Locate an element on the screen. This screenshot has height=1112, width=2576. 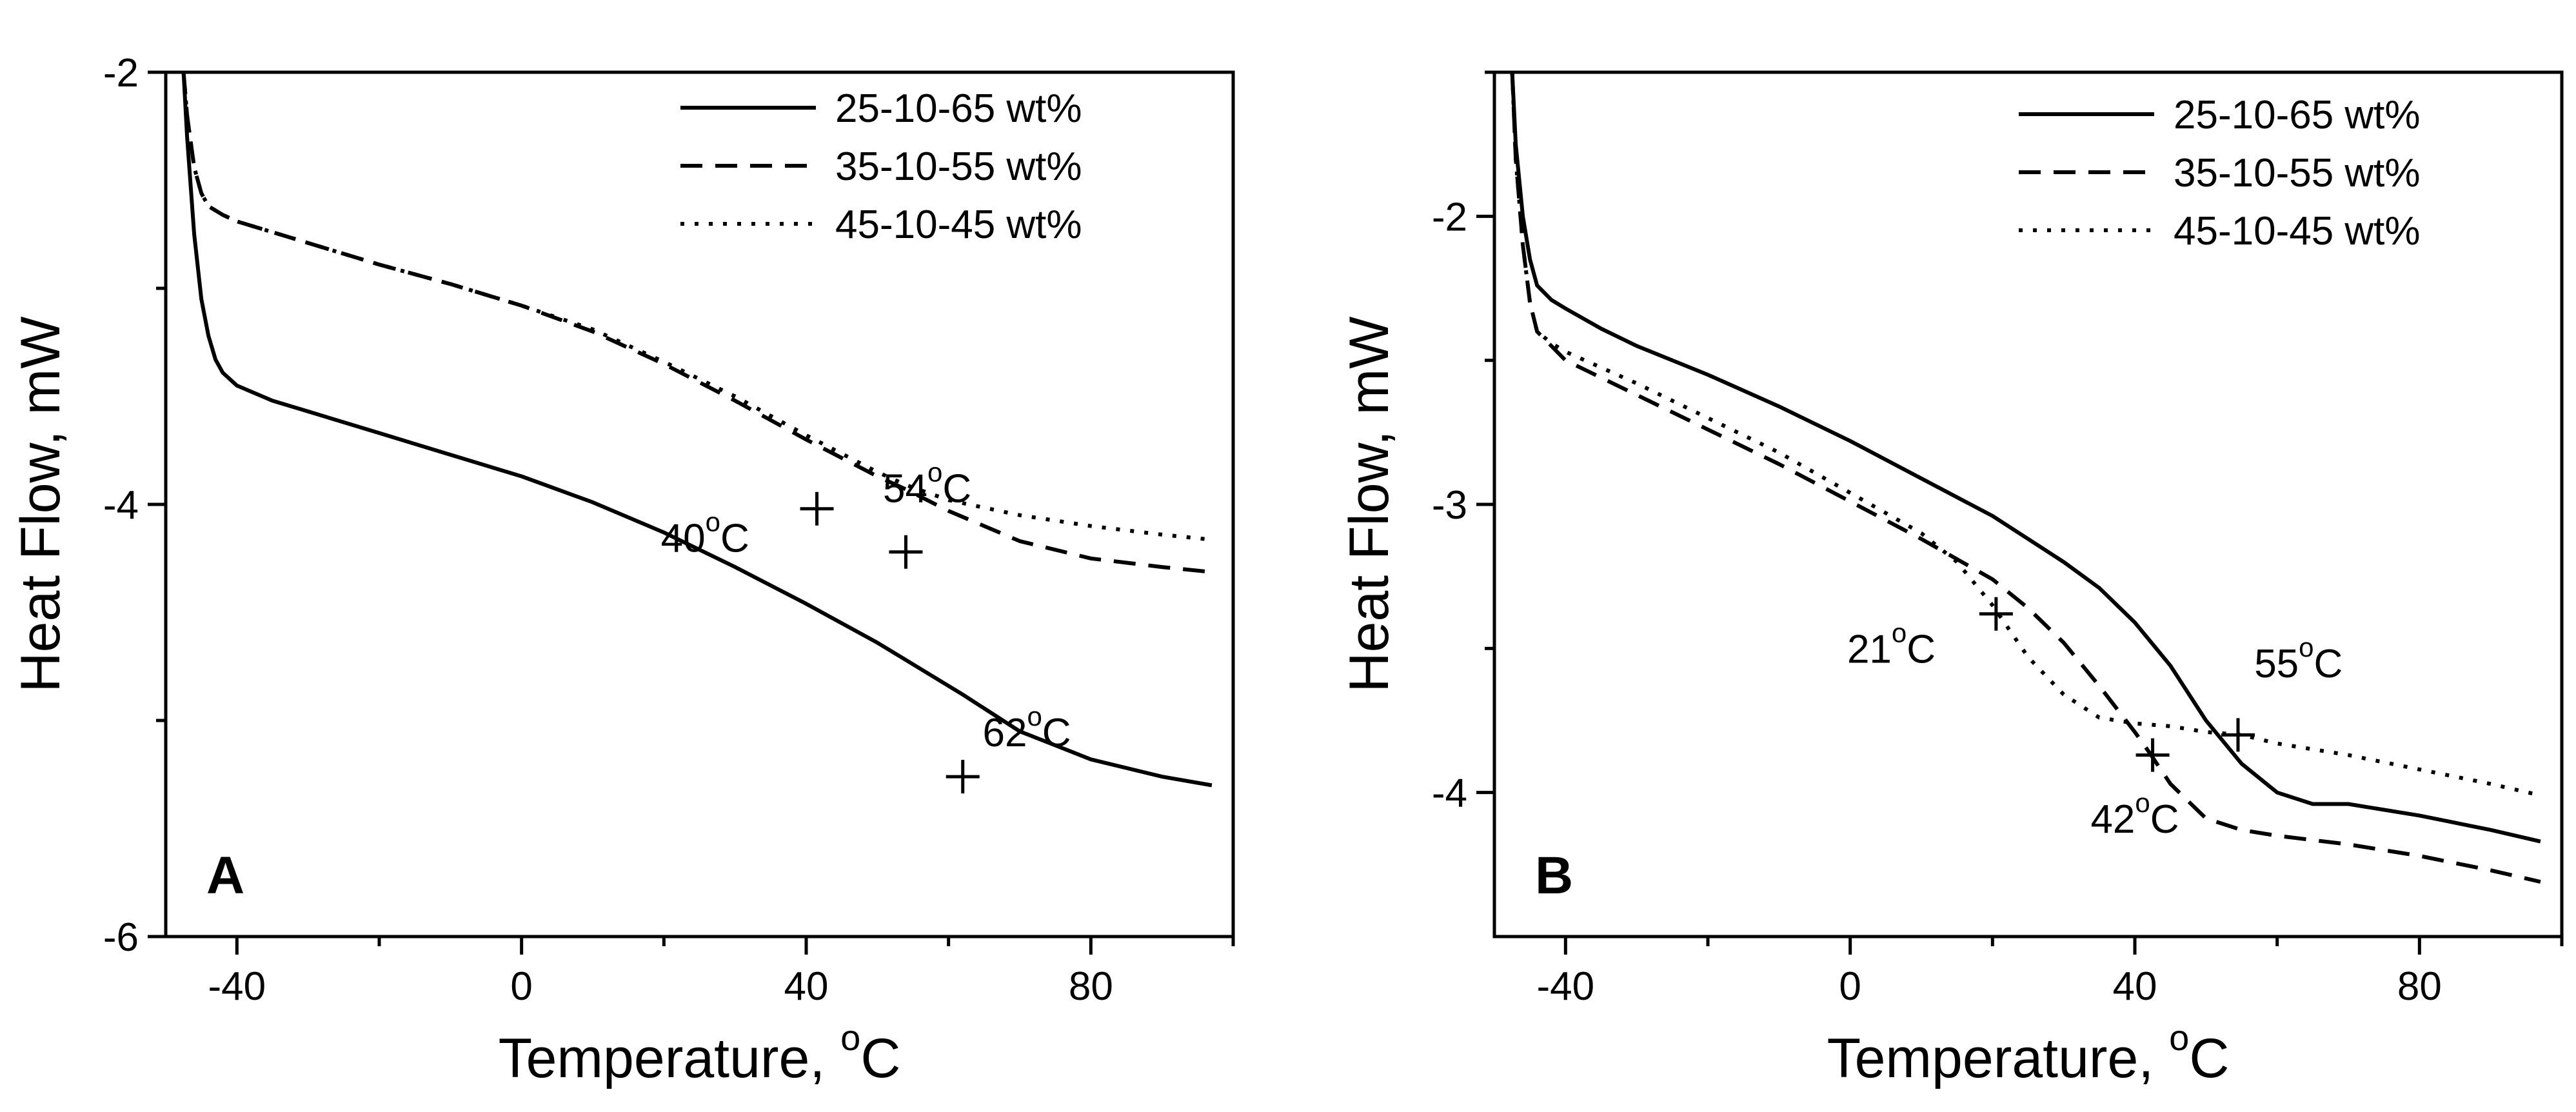
panel-label: A is located at coordinates (225, 875).